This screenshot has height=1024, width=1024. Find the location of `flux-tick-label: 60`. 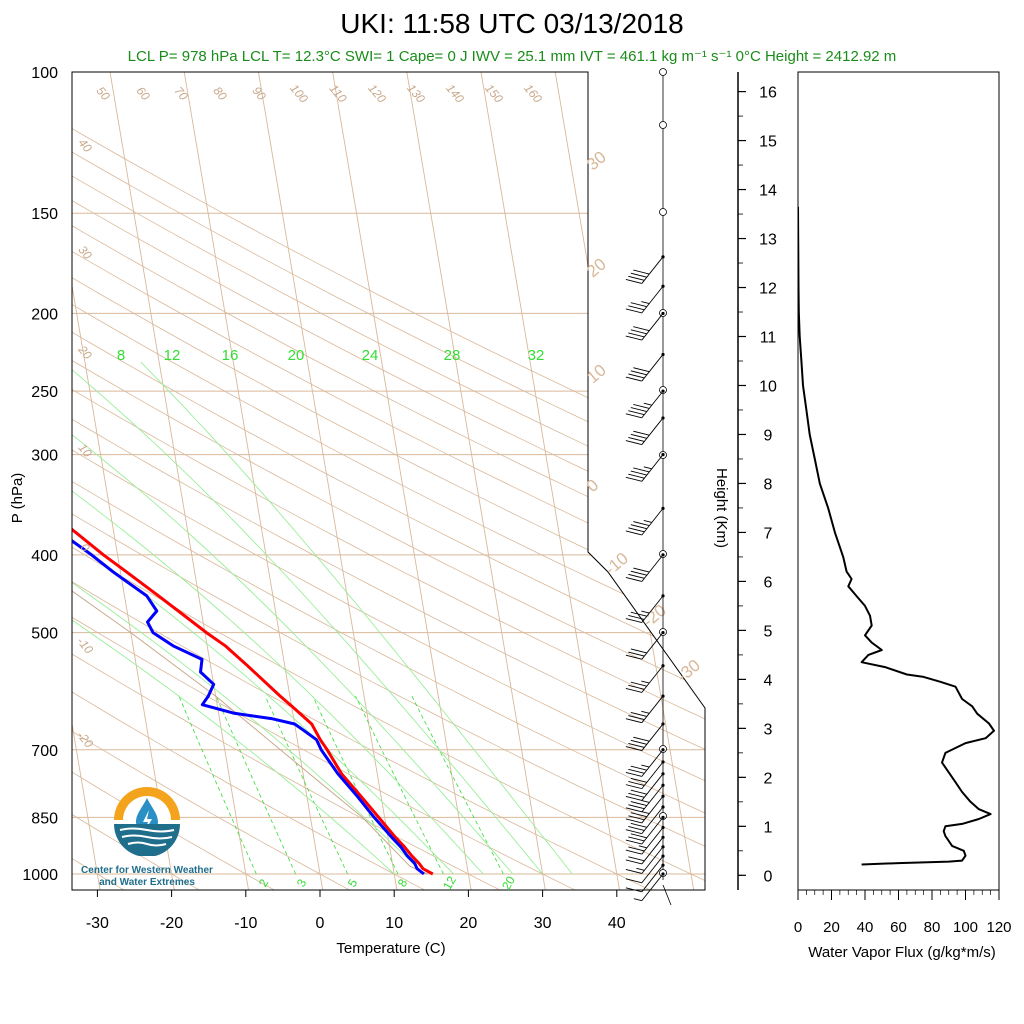

flux-tick-label: 60 is located at coordinates (898, 927).